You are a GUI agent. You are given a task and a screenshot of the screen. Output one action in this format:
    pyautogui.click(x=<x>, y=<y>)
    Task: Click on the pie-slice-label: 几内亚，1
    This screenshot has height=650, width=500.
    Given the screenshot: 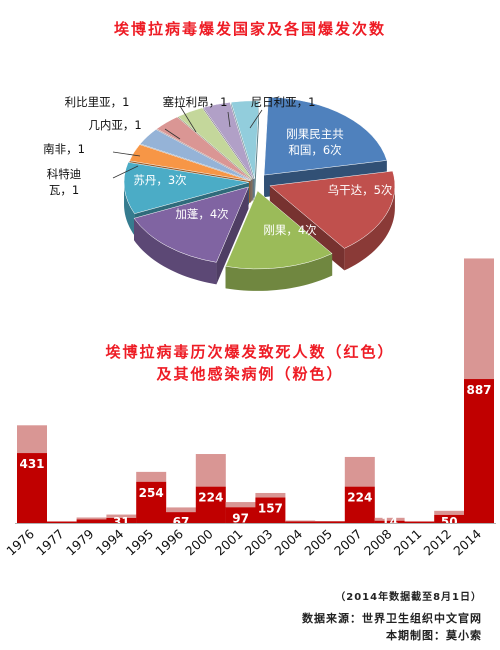 What is the action you would take?
    pyautogui.click(x=114, y=125)
    